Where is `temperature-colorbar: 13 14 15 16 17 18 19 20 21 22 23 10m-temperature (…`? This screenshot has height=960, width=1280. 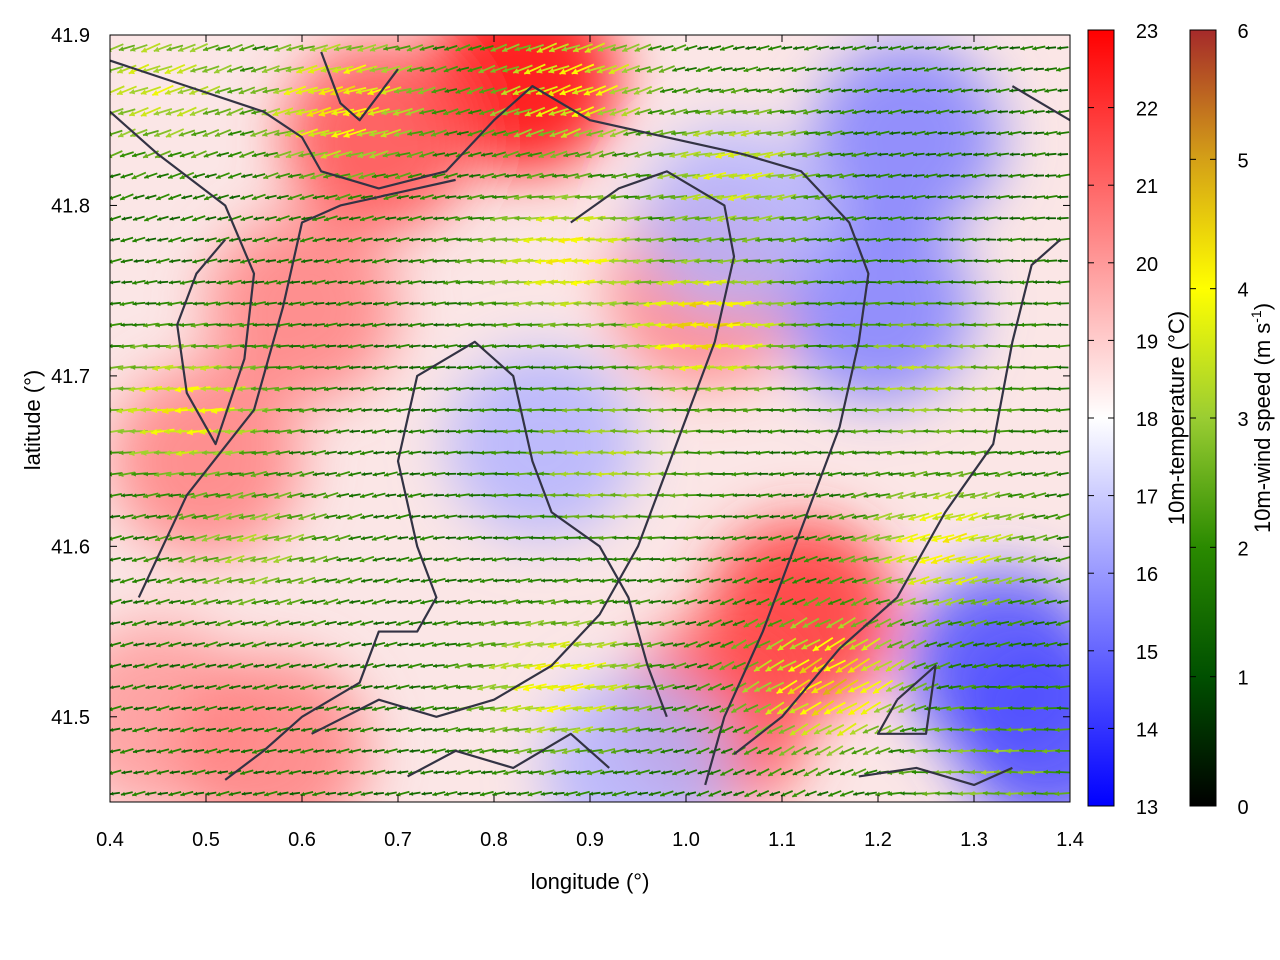 temperature-colorbar: 13 14 15 16 17 18 19 20 21 22 23 10m-temperature (… is located at coordinates (1138, 420).